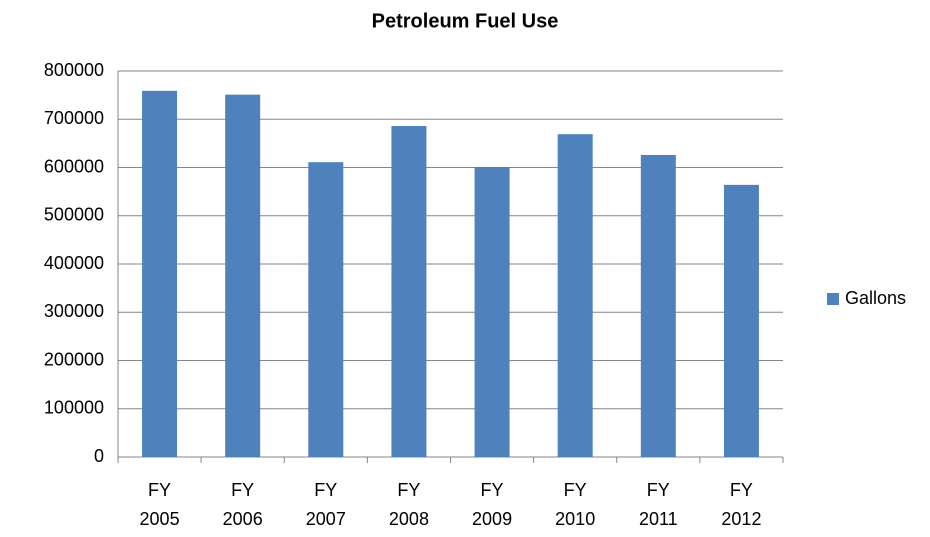 The width and height of the screenshot is (930, 537). Describe the element at coordinates (74, 166) in the screenshot. I see `y-tick-label: 600000` at that location.